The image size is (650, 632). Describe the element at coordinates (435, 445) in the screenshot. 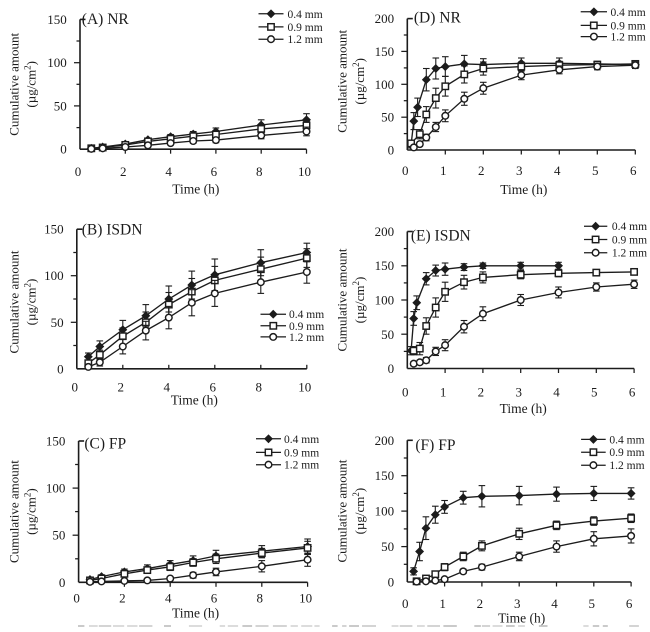

I see `svg-text: (F) FP` at that location.